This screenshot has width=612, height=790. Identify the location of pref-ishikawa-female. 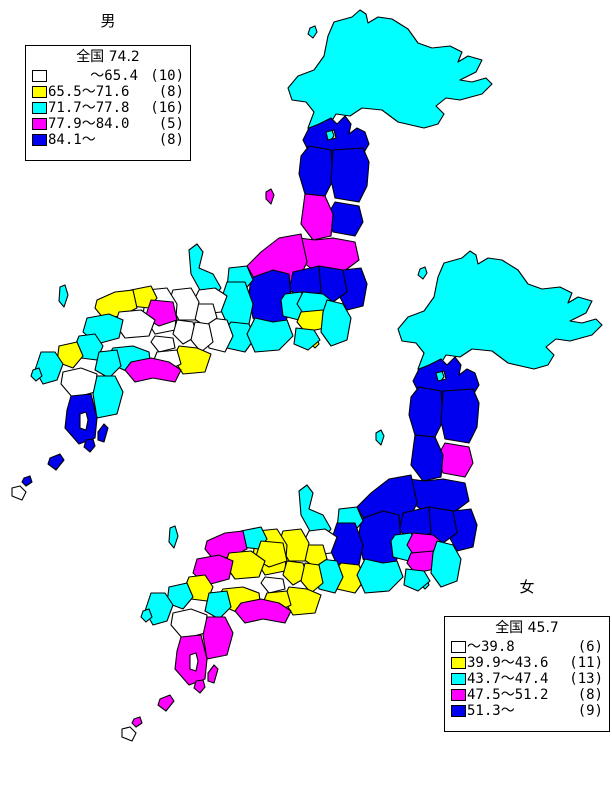
(315, 512).